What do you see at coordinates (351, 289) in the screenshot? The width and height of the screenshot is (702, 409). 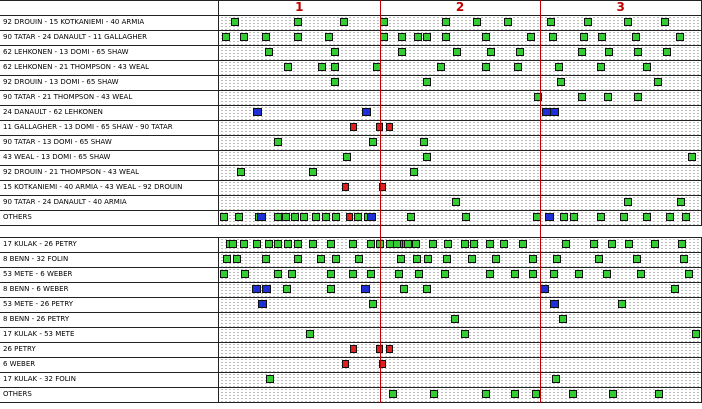 I see `table-row: 8 BENN - 6 WEBER` at bounding box center [351, 289].